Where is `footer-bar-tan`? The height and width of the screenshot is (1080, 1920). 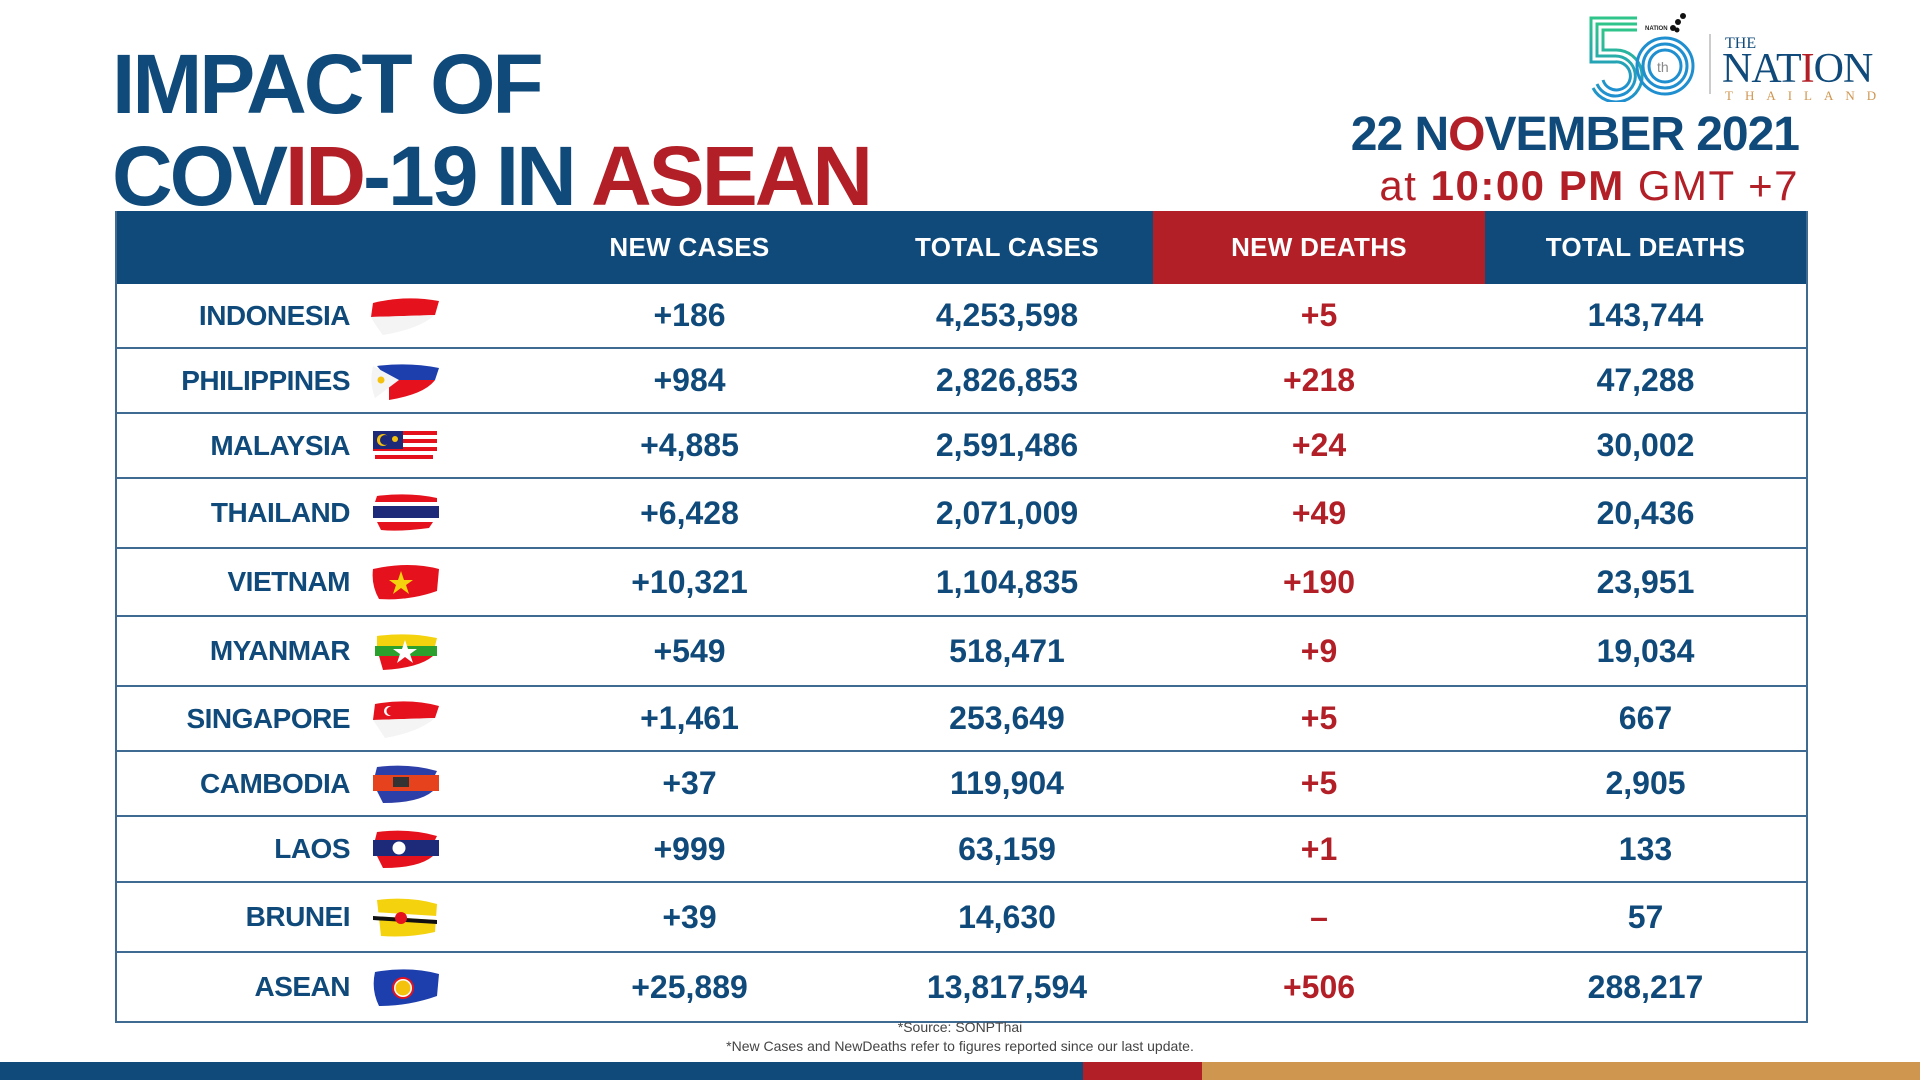 footer-bar-tan is located at coordinates (1561, 1071).